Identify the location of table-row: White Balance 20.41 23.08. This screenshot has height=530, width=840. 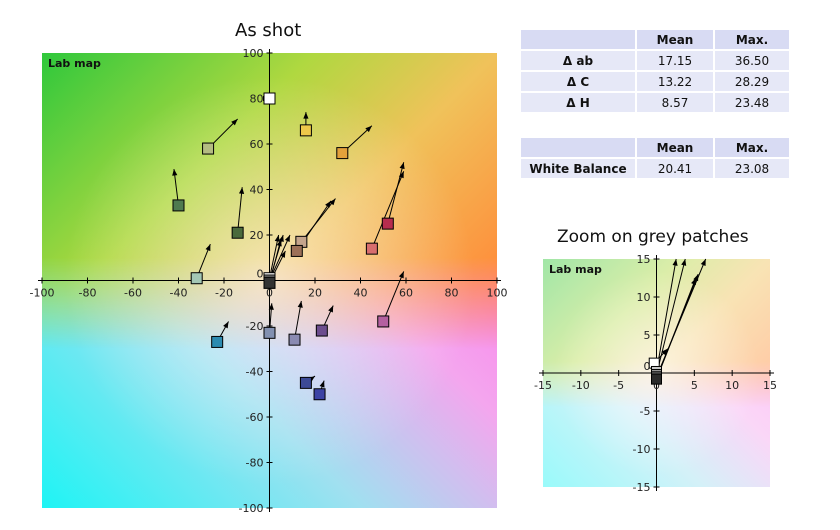
(655, 168).